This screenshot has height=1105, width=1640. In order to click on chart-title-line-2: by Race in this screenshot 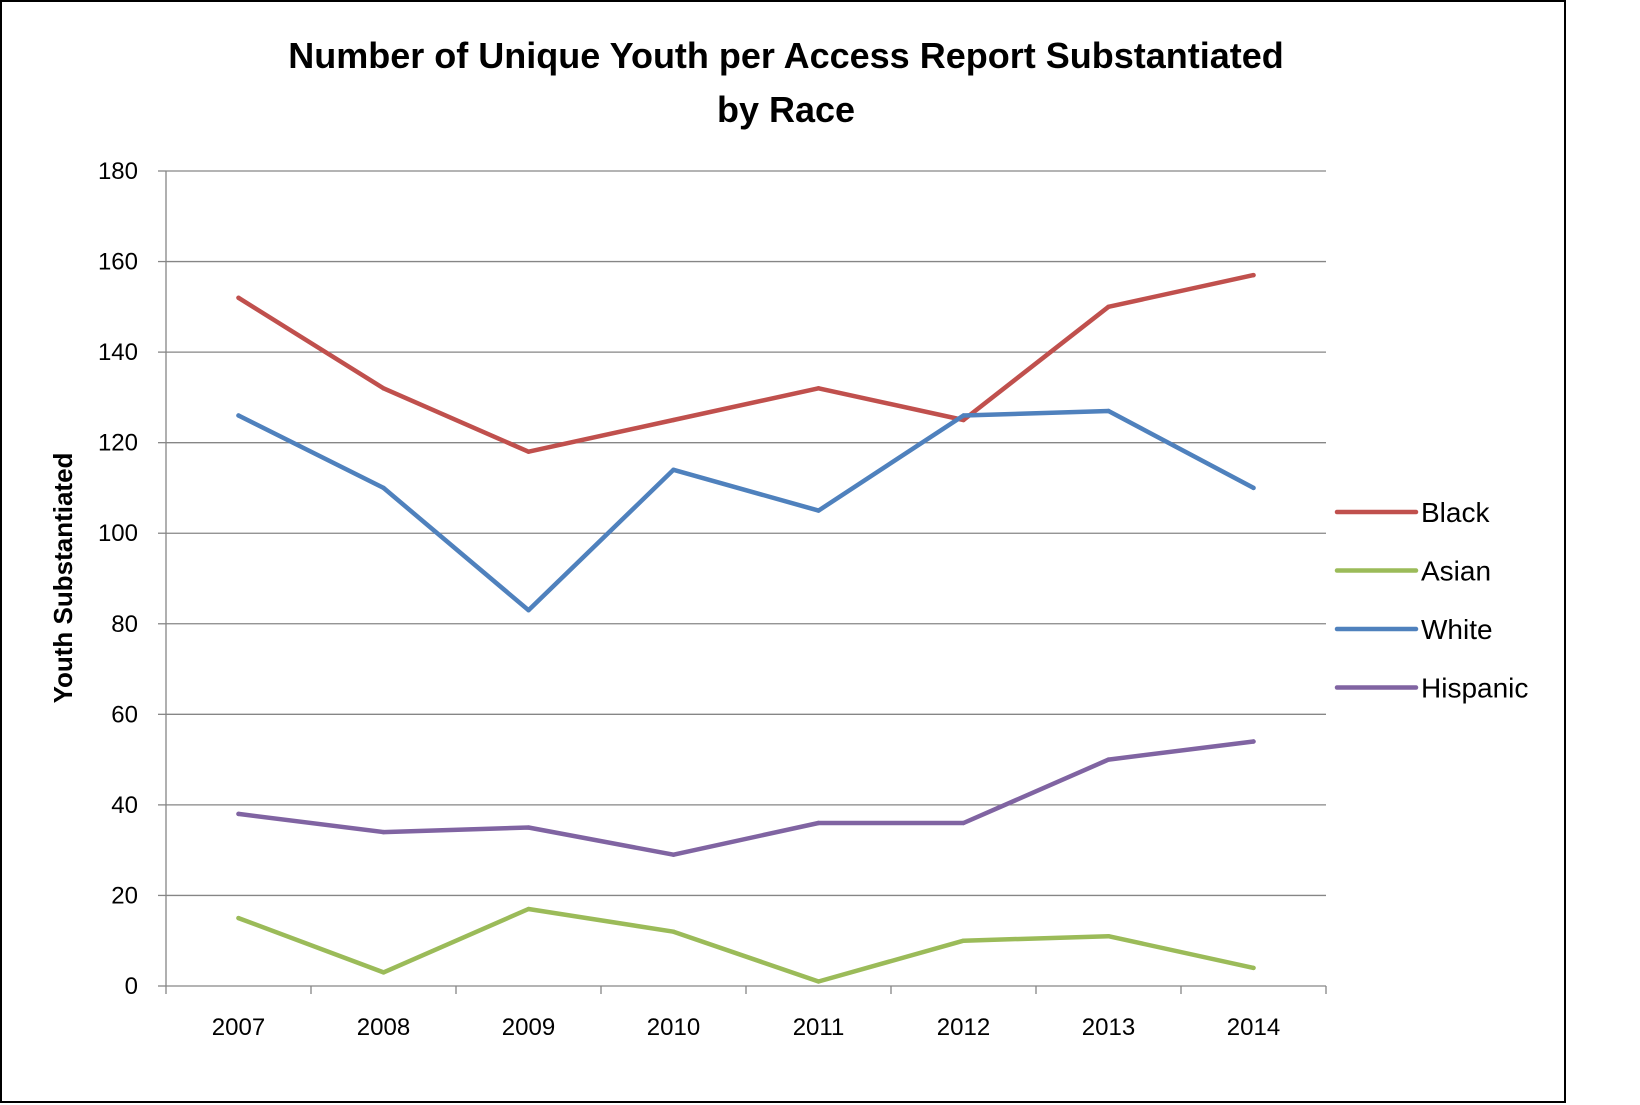, I will do `click(786, 109)`.